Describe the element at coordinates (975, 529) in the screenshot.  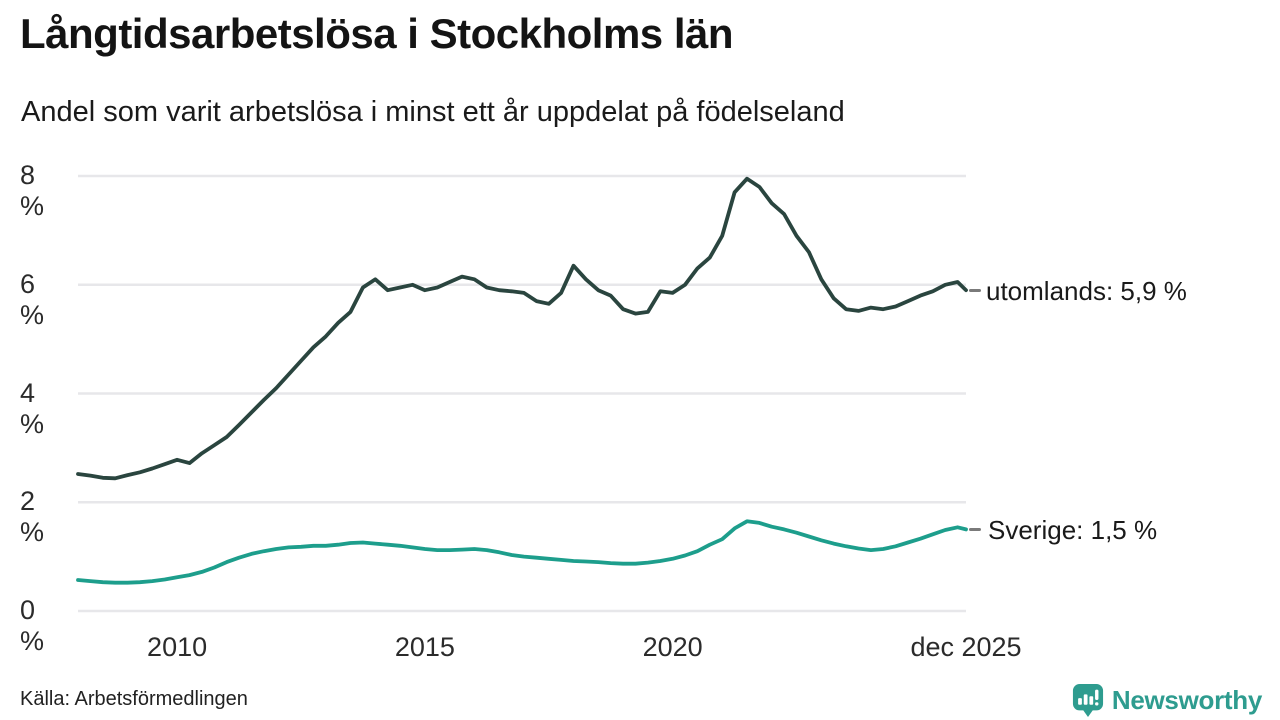
I see `sverige-label-connector` at that location.